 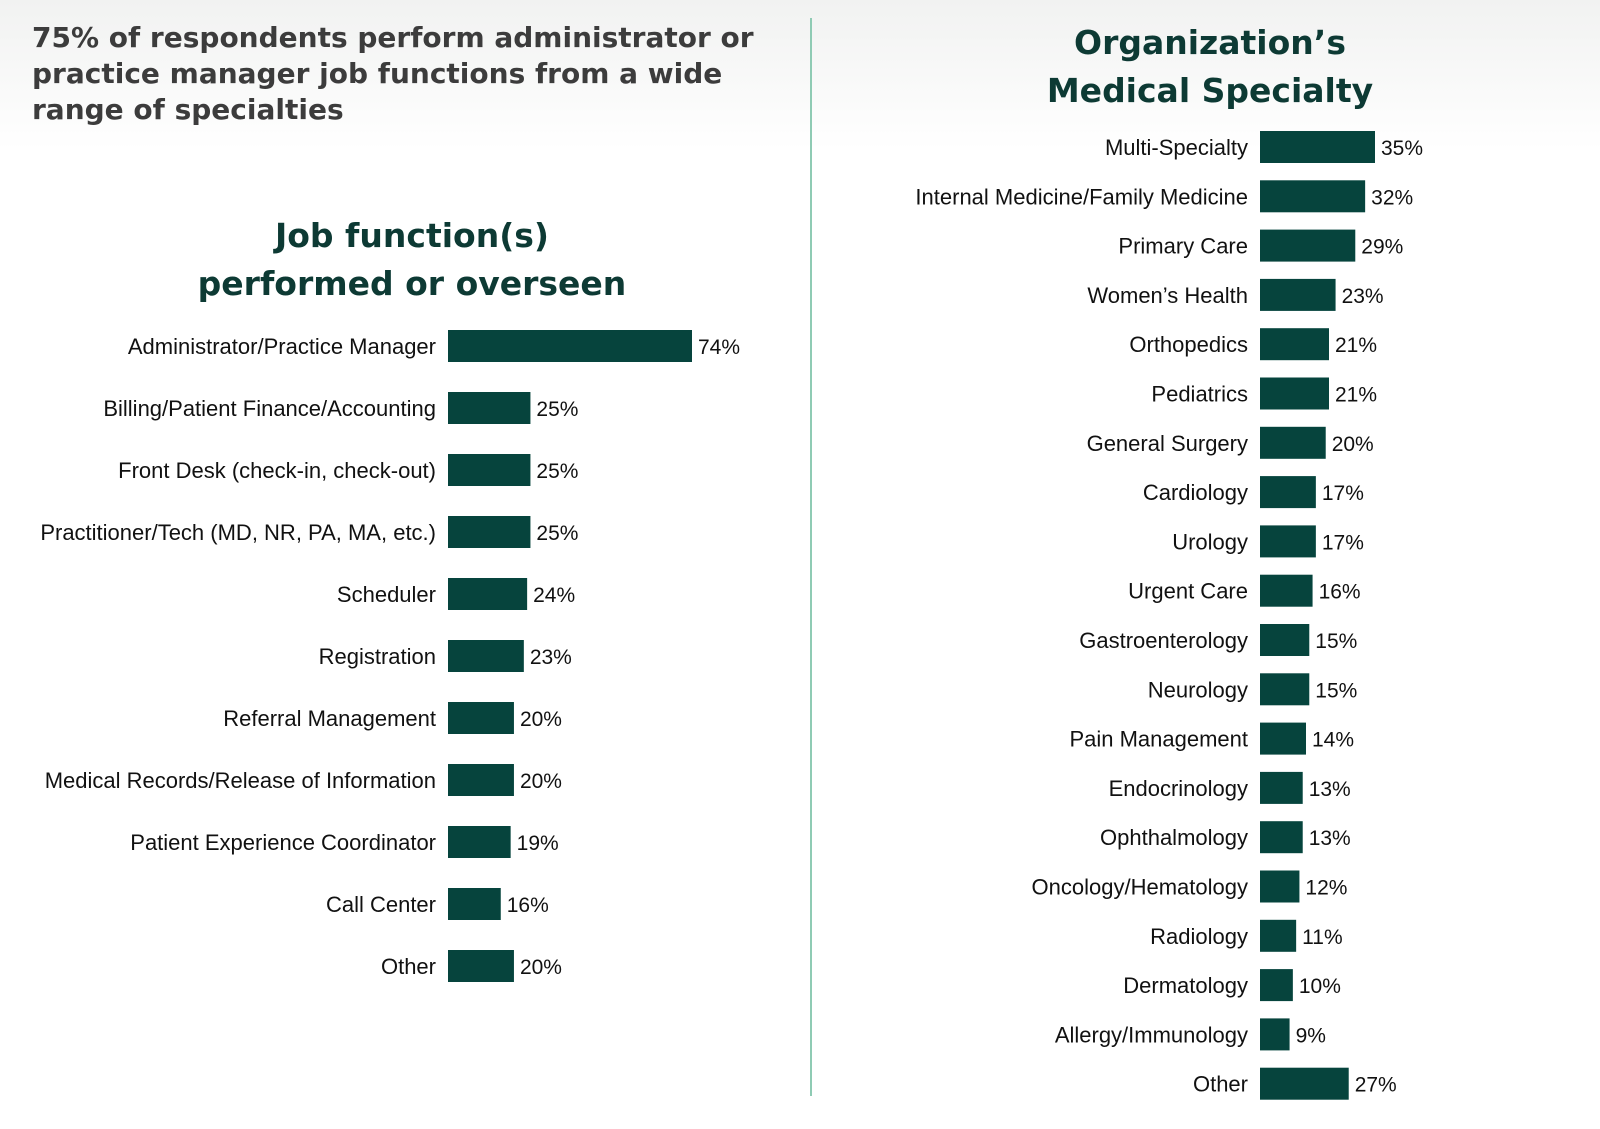 I want to click on category-label: Front Desk (check-in, check-out), so click(x=277, y=470).